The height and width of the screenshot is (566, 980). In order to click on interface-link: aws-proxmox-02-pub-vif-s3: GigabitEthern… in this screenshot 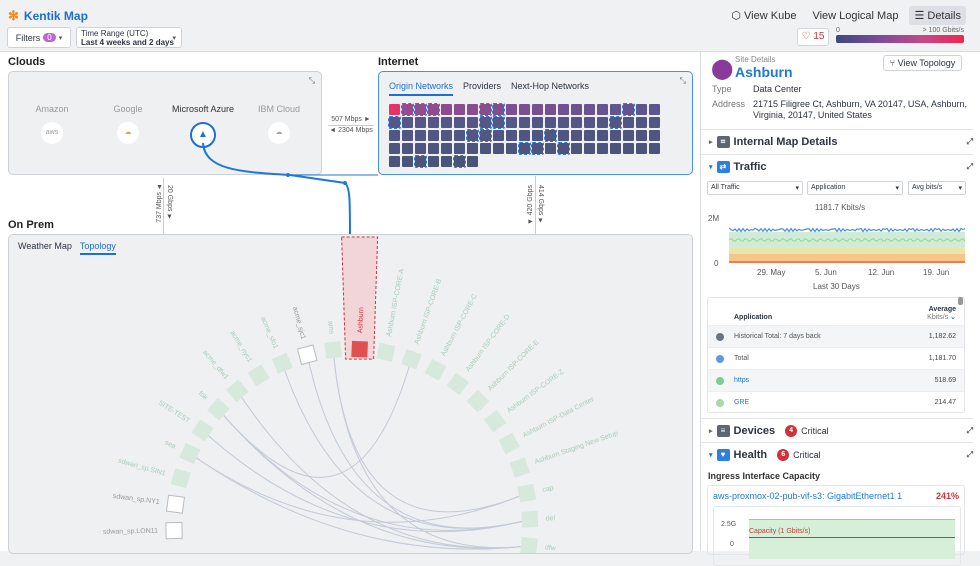, I will do `click(808, 496)`.